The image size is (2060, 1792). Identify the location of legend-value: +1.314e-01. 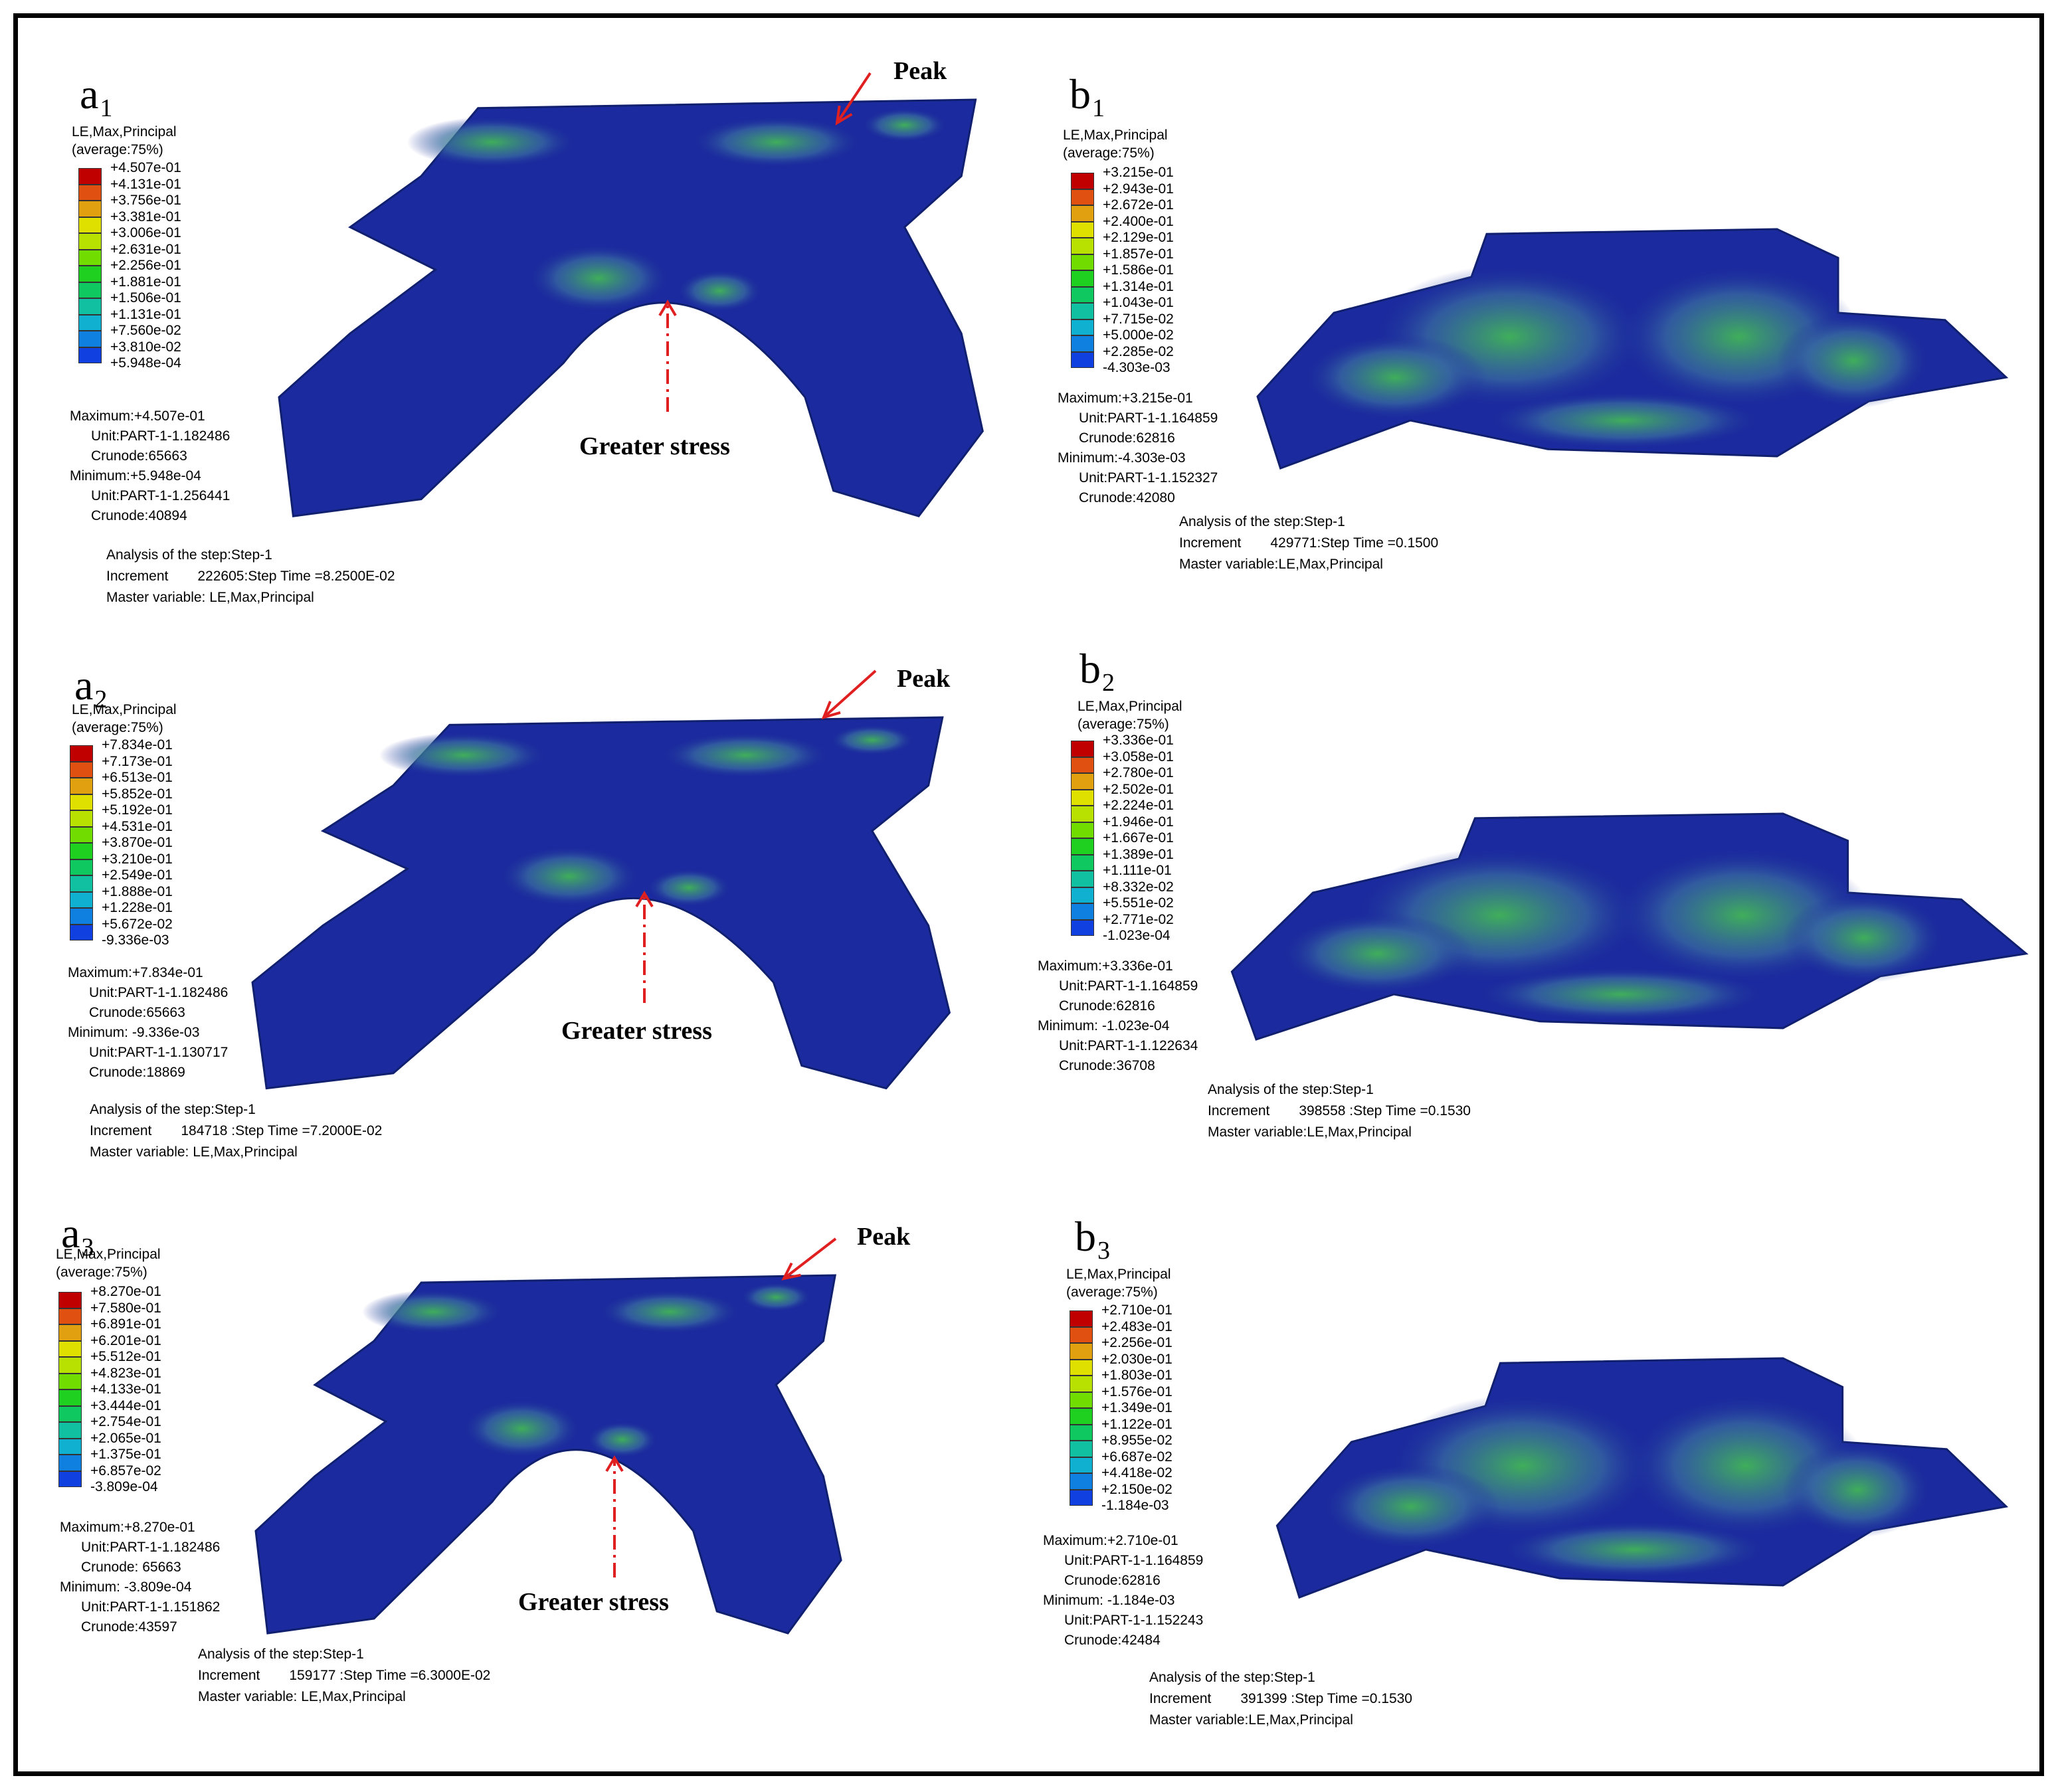
(1138, 286).